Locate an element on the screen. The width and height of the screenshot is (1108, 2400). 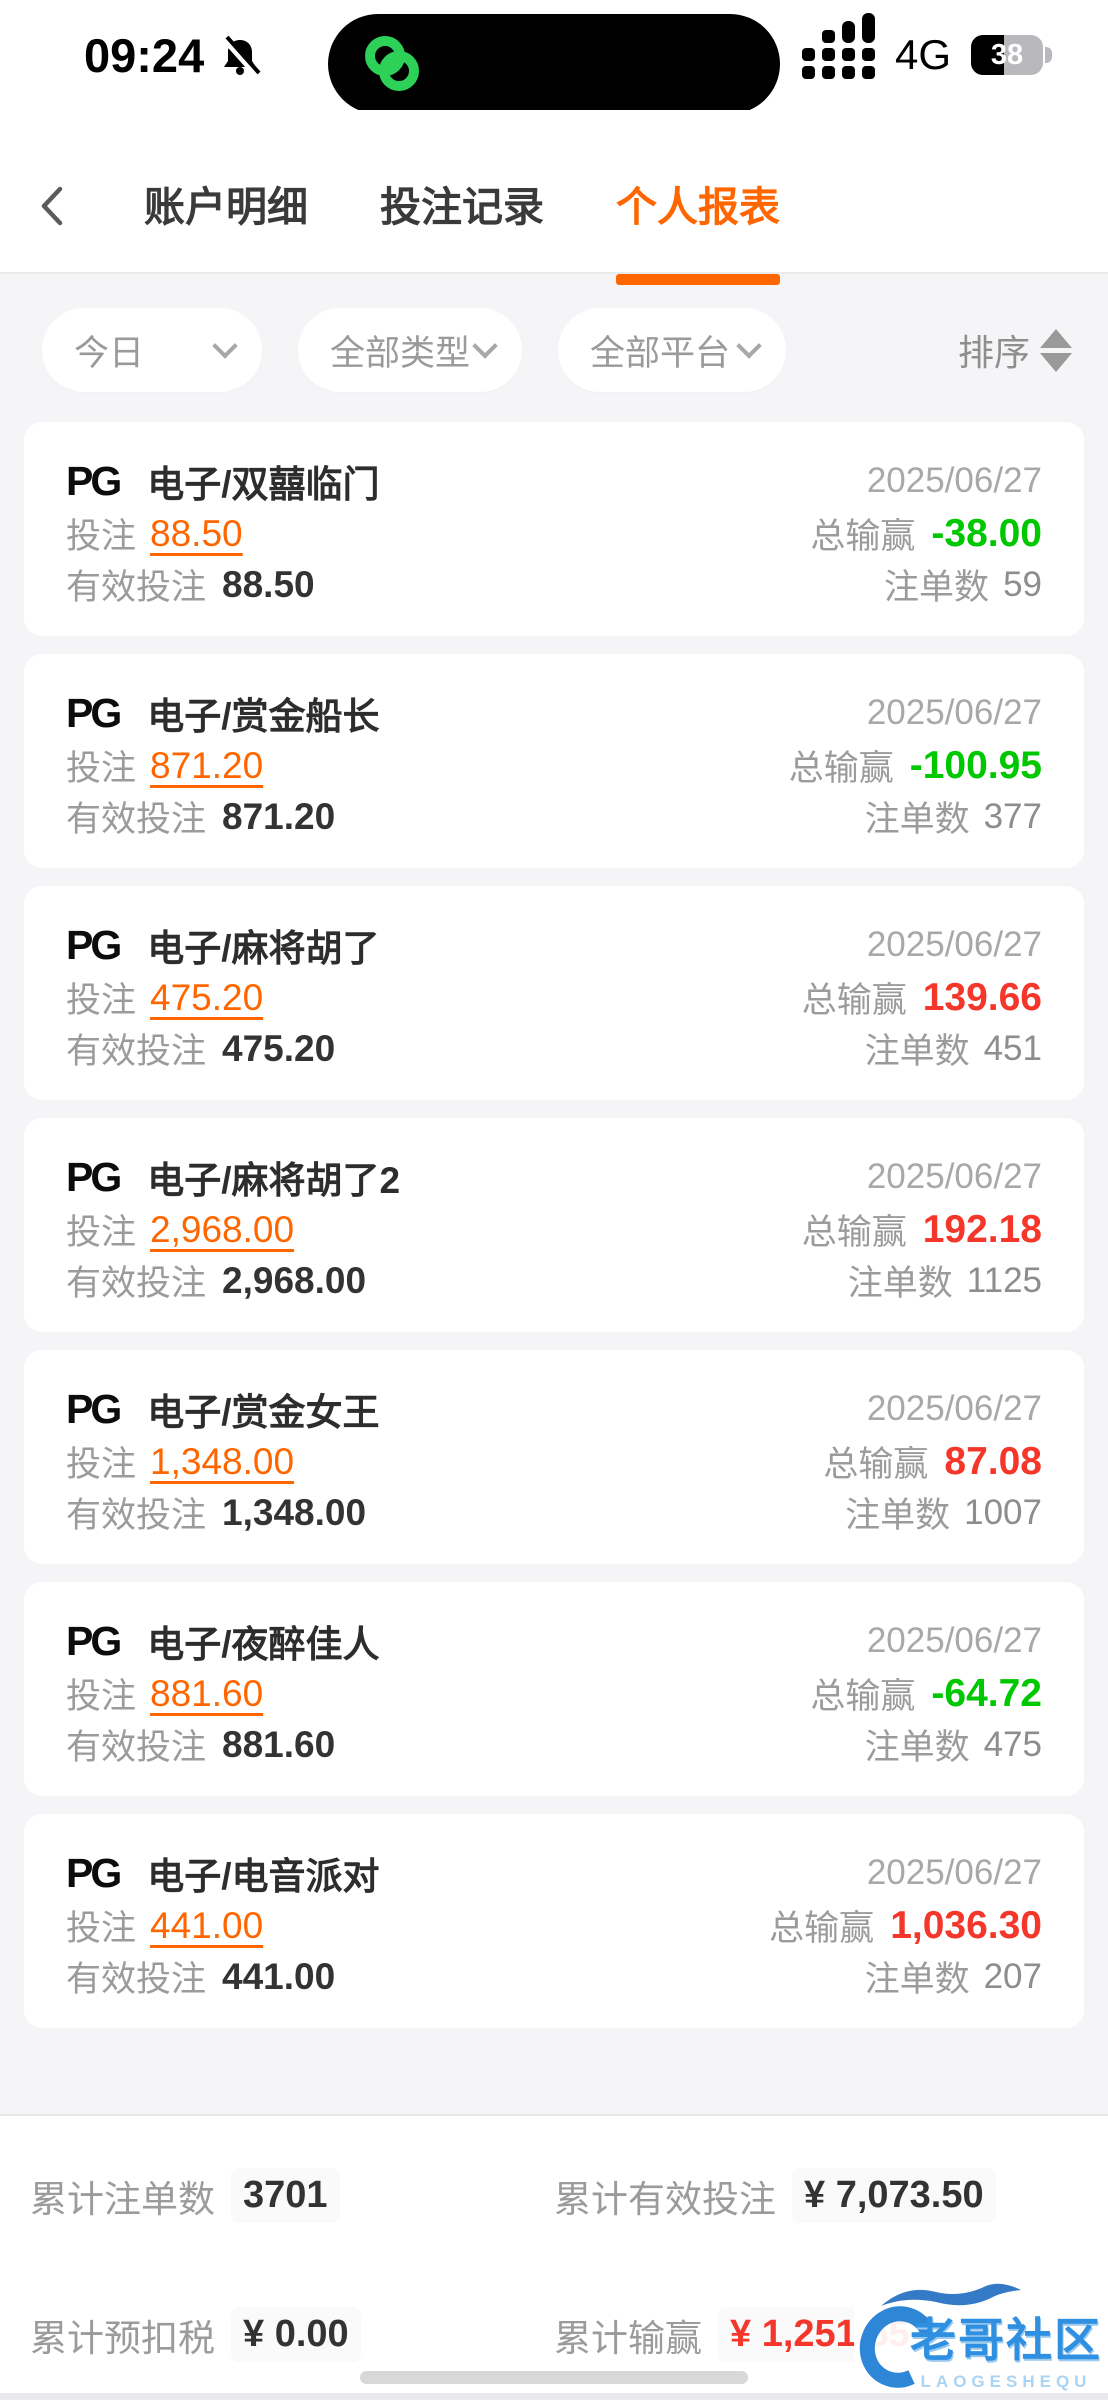
bet-amount-link: 871.20 is located at coordinates (207, 765).